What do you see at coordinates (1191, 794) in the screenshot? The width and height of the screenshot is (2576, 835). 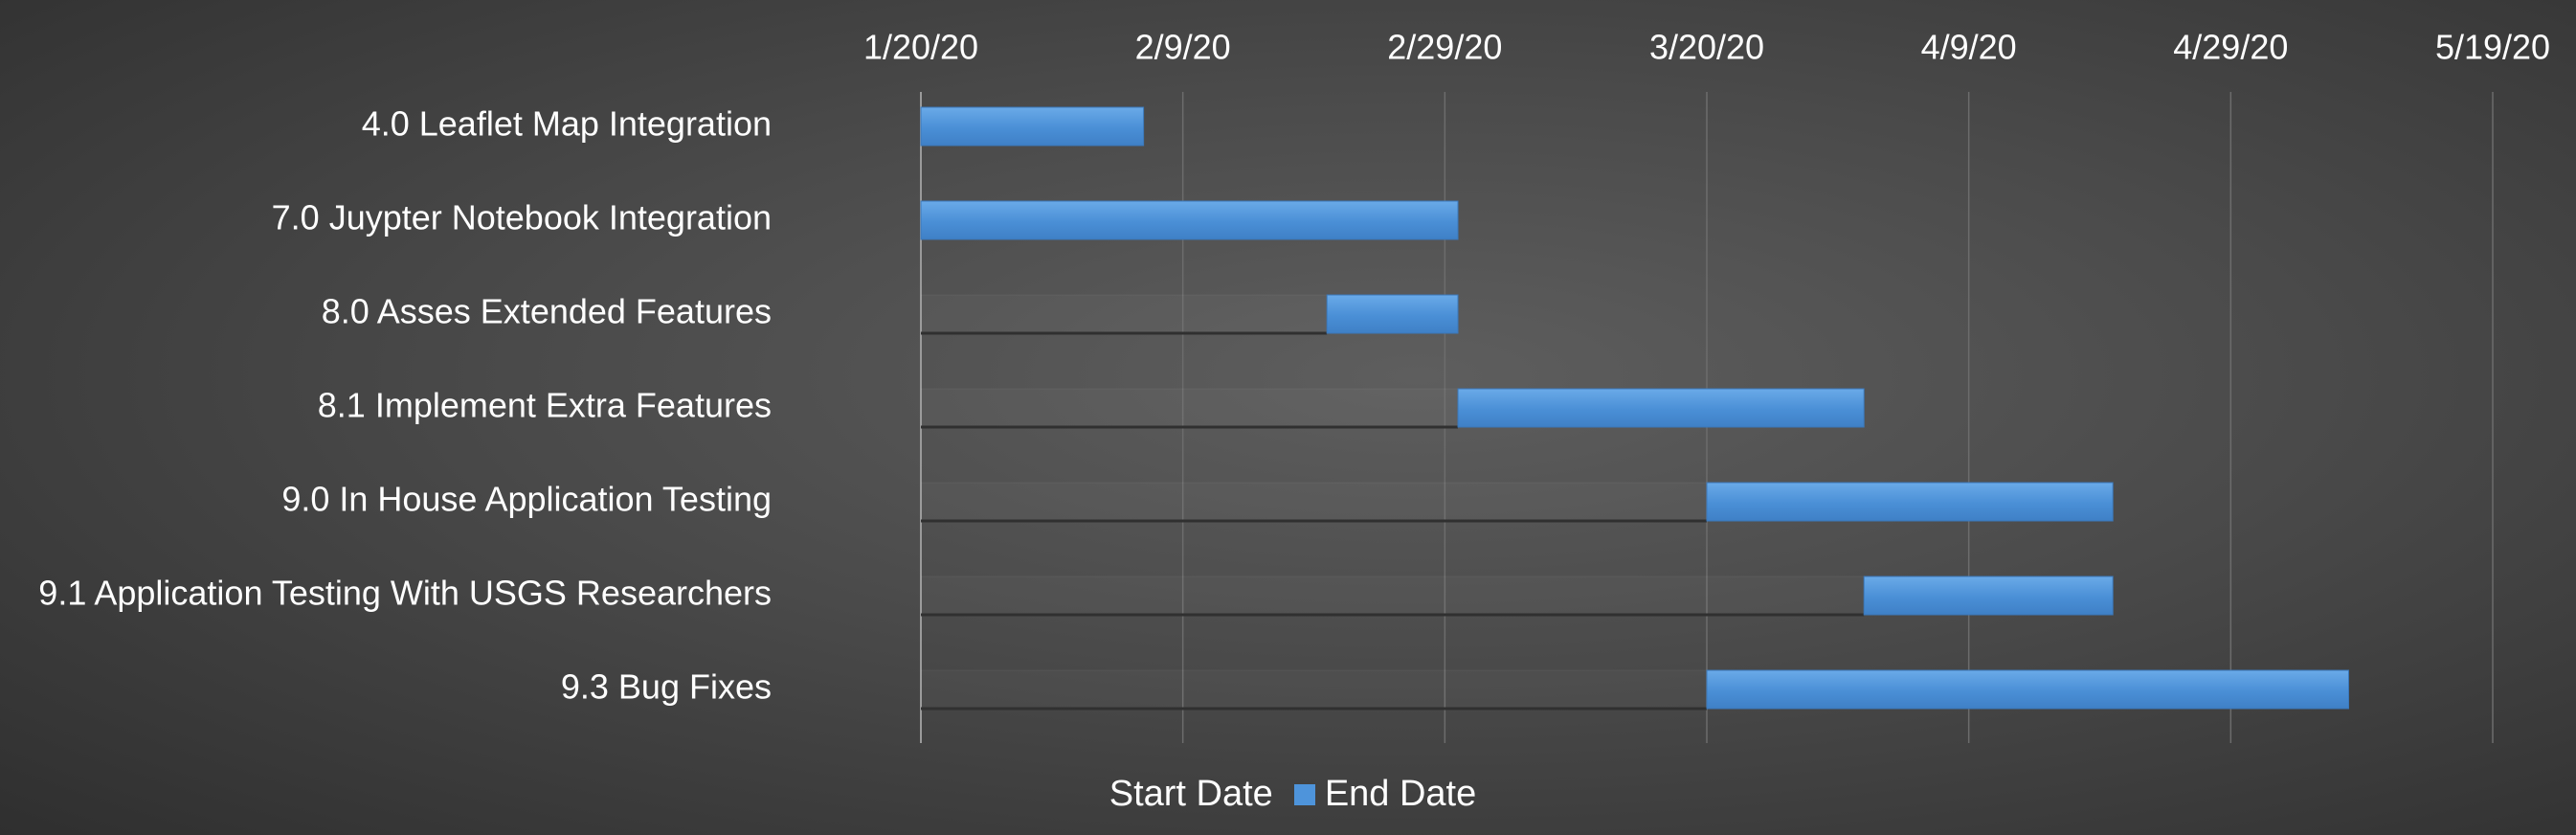 I see `legend-label-start-date: Start Date` at bounding box center [1191, 794].